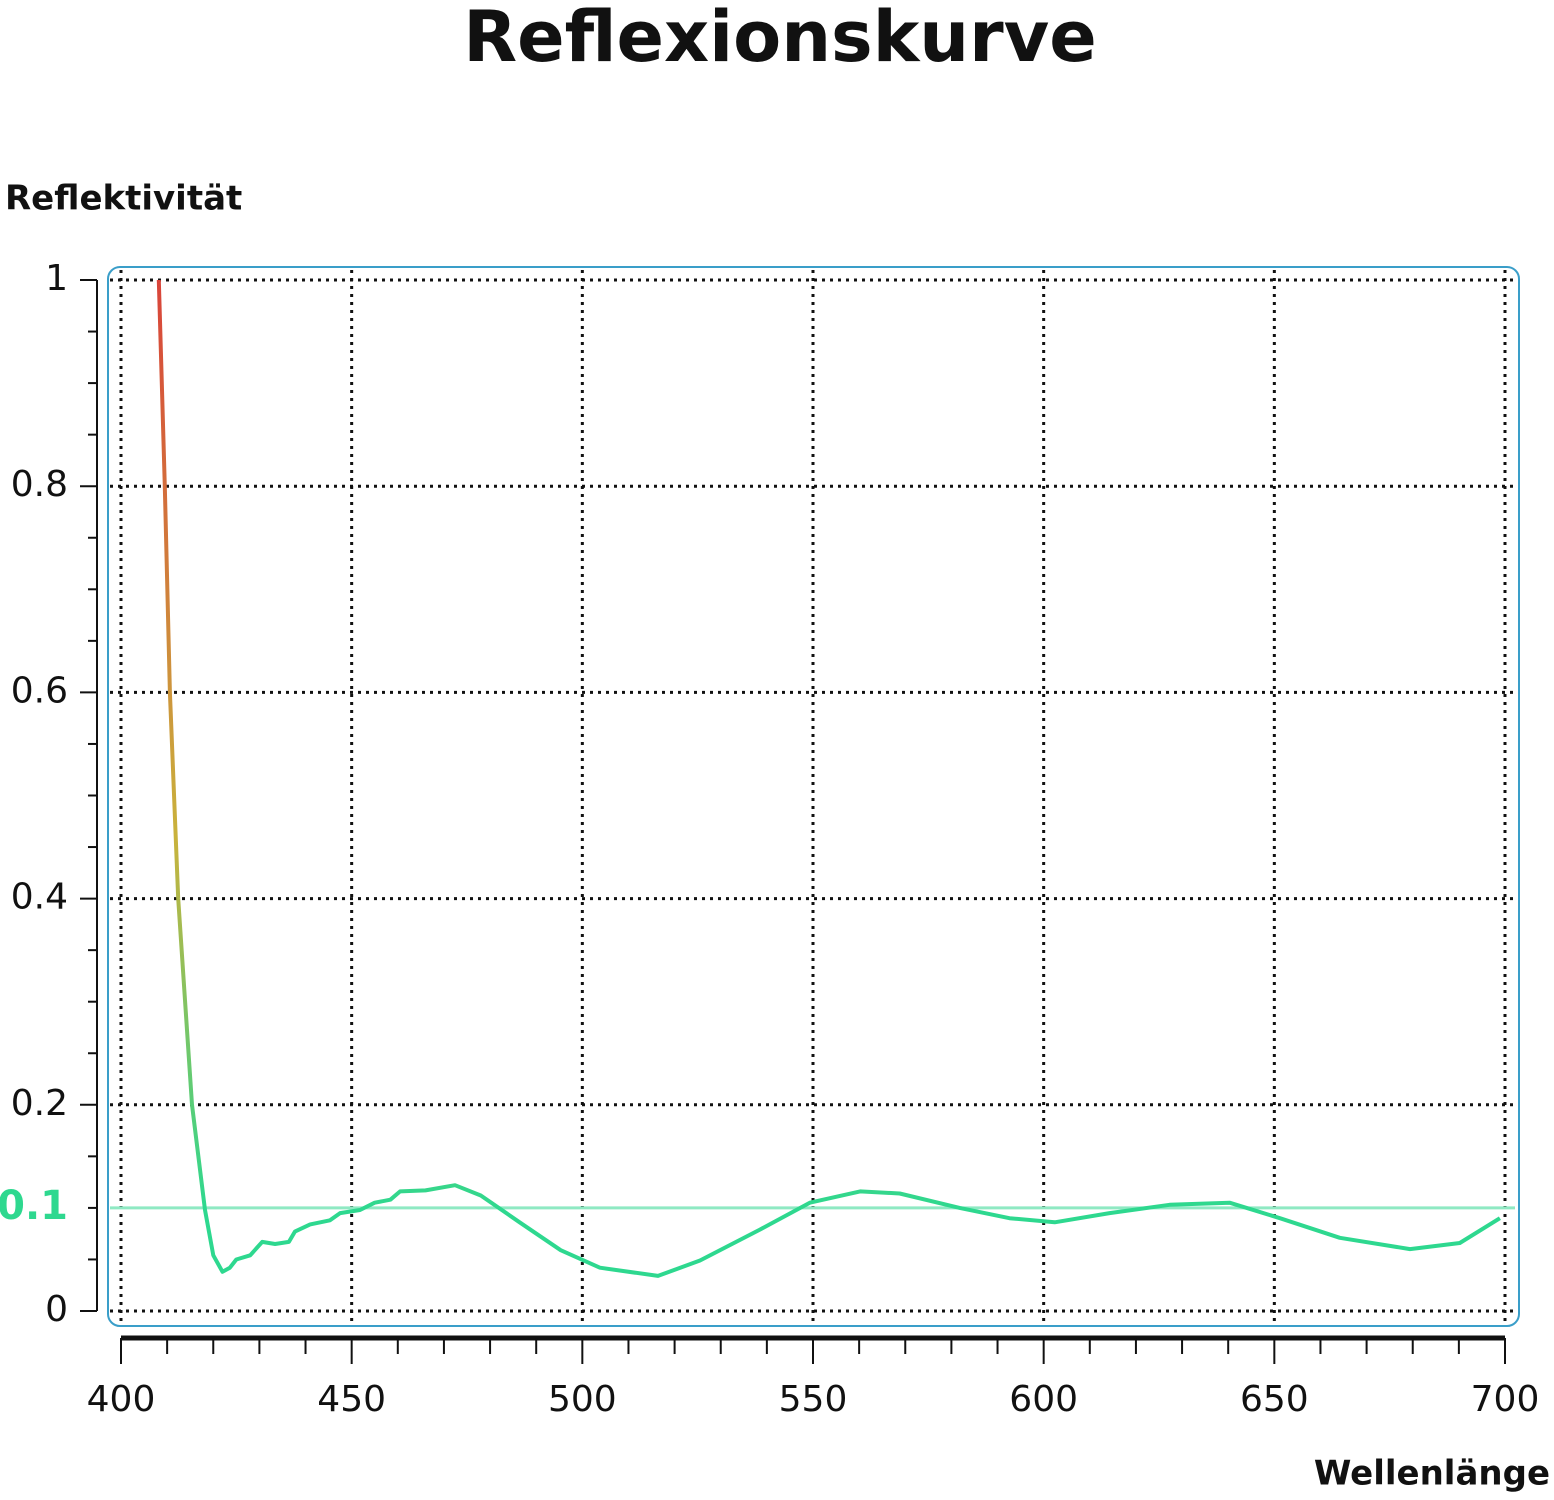 The image size is (1554, 1500). What do you see at coordinates (34, 1206) in the screenshot?
I see `reference-label: 0.1` at bounding box center [34, 1206].